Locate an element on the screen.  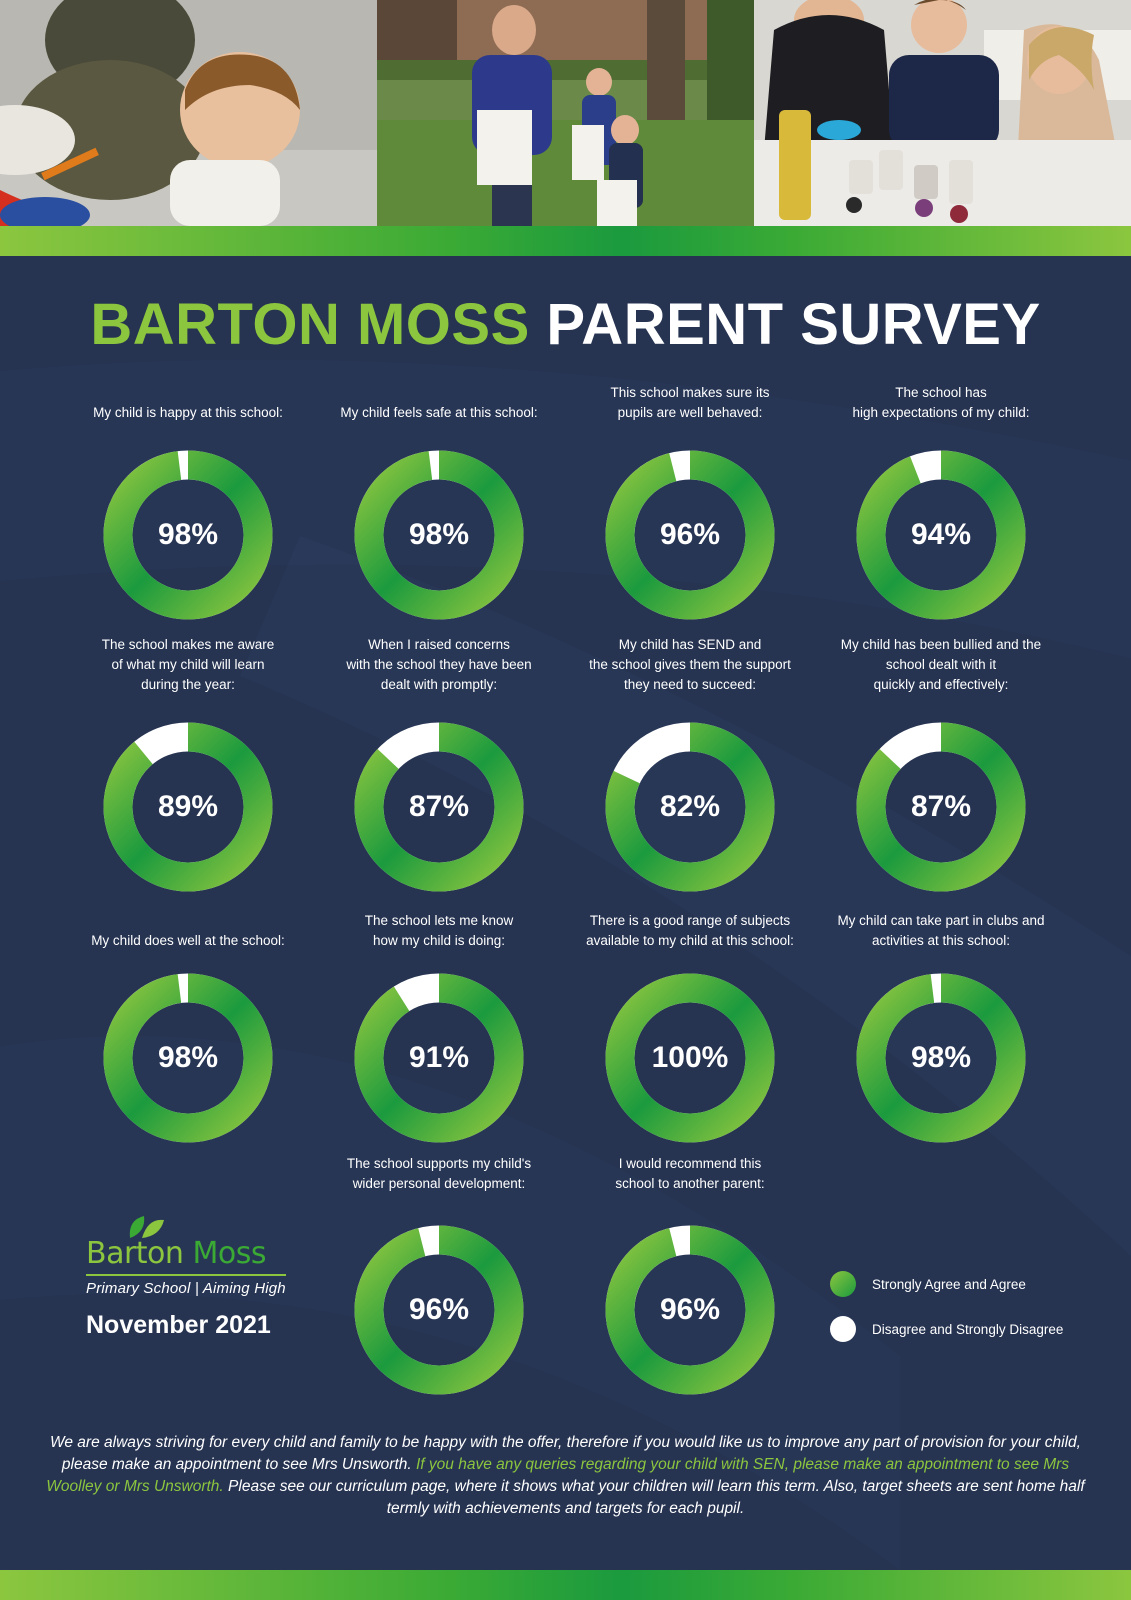
donut-chart: 91% is located at coordinates (439, 1058).